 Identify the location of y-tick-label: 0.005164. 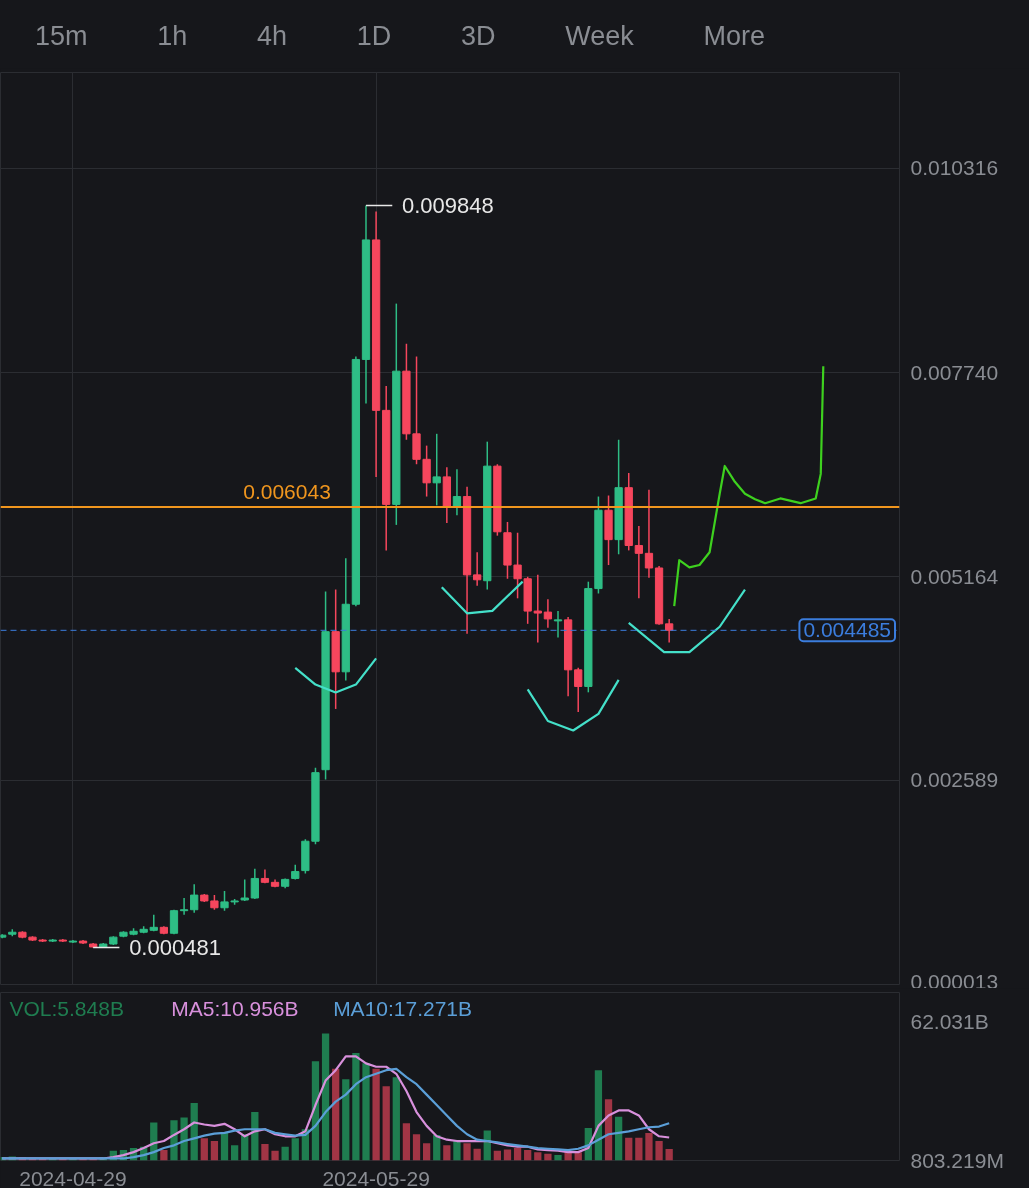
(954, 576).